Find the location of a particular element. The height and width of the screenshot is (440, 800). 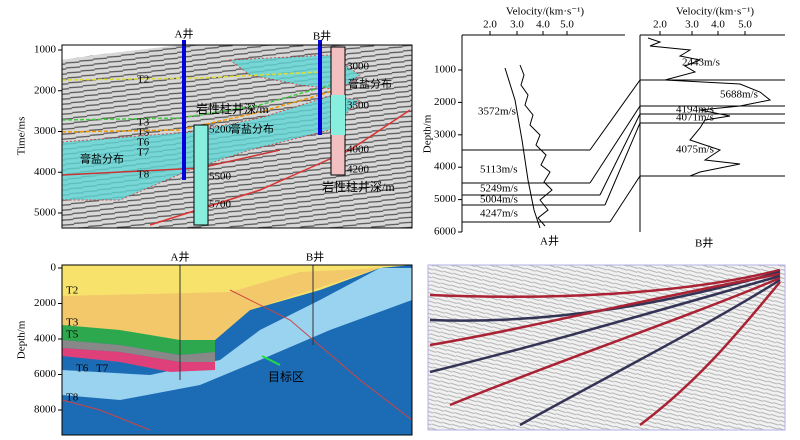

velocity-trend is located at coordinates (522, 148).